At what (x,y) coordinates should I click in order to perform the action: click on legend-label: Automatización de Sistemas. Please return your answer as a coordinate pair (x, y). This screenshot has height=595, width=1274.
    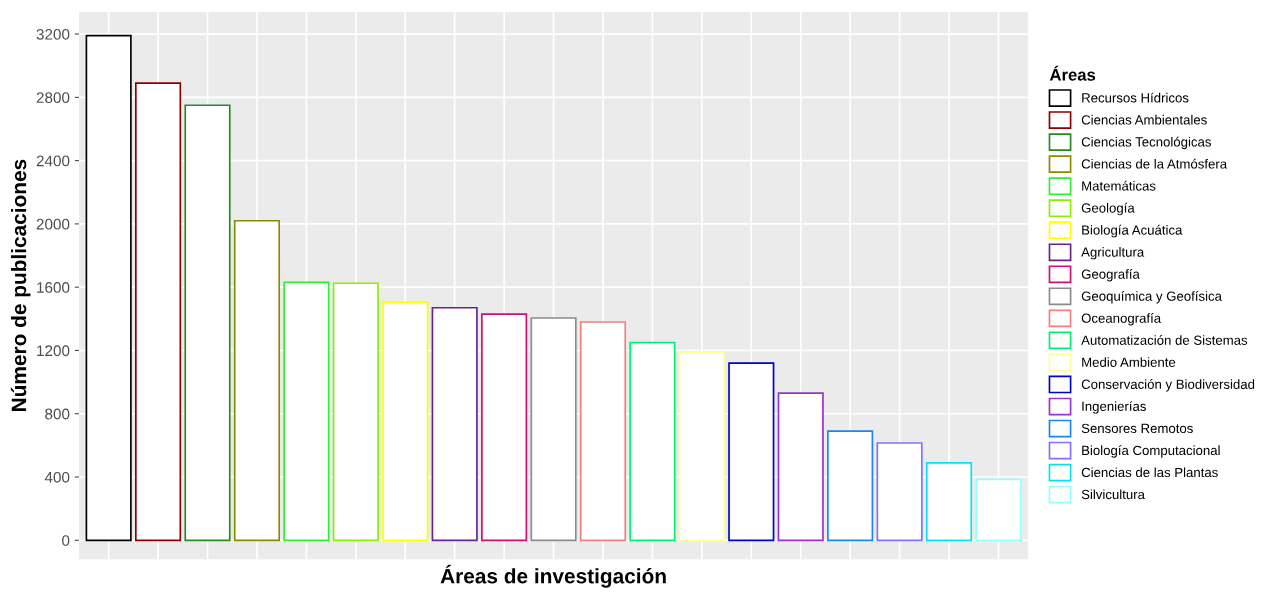
    Looking at the image, I should click on (1164, 340).